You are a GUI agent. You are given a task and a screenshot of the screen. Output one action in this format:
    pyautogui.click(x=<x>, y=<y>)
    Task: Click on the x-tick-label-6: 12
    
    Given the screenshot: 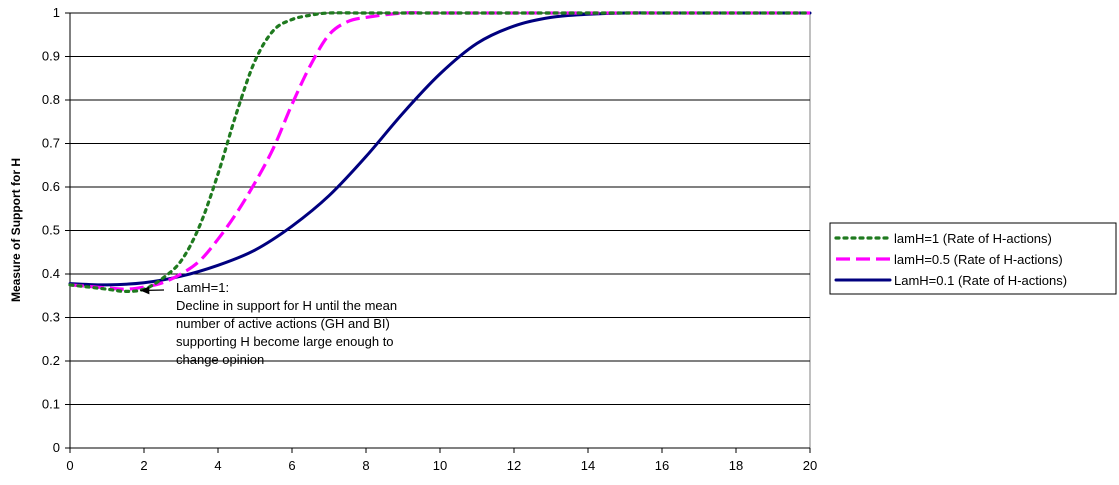 What is the action you would take?
    pyautogui.click(x=514, y=465)
    